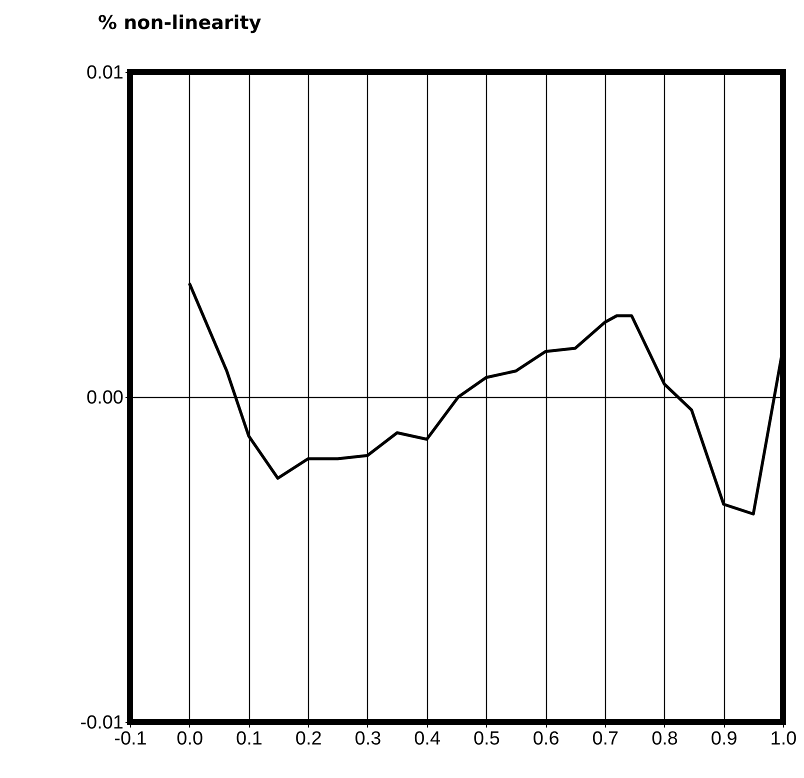 The width and height of the screenshot is (804, 778). Describe the element at coordinates (427, 739) in the screenshot. I see `x-tick-label: 0.4` at that location.